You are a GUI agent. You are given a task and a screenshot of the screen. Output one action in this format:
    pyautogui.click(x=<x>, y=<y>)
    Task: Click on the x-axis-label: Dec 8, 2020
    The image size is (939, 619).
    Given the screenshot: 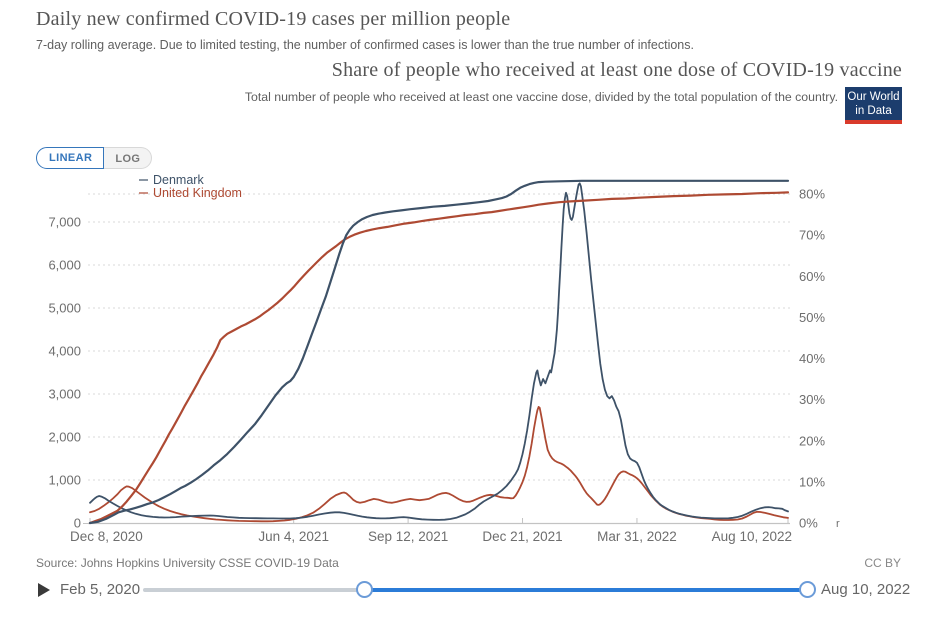 What is the action you would take?
    pyautogui.click(x=106, y=536)
    